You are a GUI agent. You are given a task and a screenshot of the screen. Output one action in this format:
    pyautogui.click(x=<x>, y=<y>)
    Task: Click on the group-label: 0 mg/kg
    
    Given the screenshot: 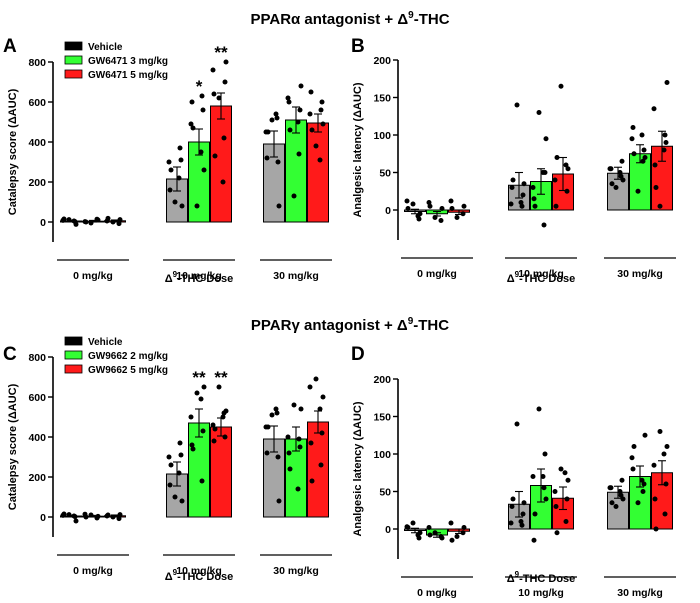 What is the action you would take?
    pyautogui.click(x=437, y=593)
    